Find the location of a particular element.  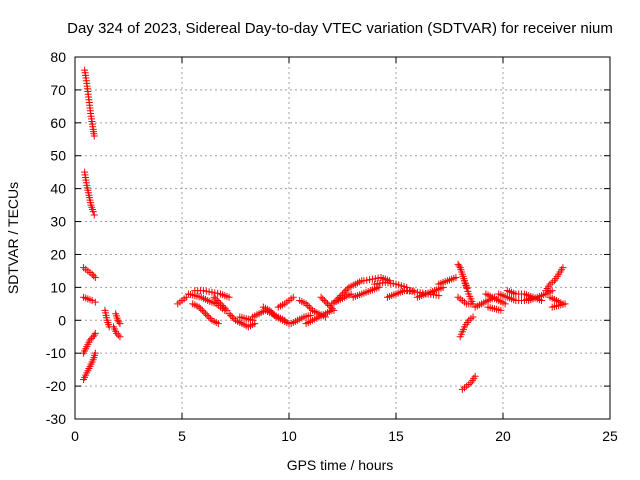

x-tick-label: 15 is located at coordinates (396, 436).